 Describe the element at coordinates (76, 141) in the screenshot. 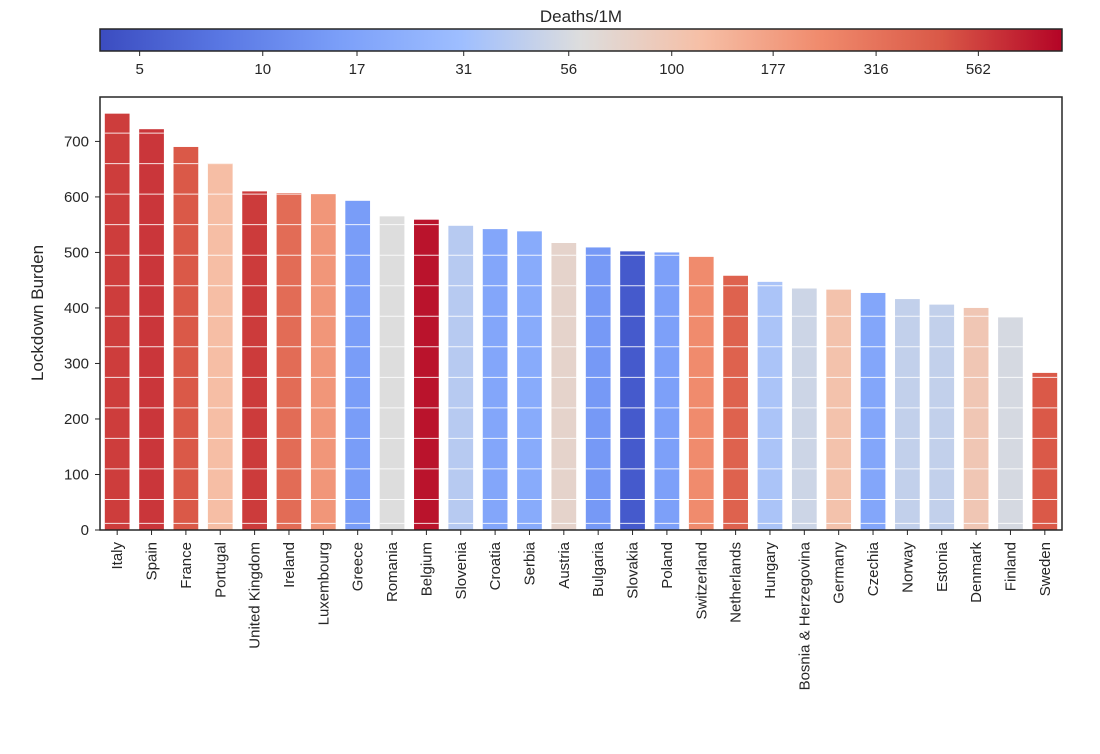

I see `y-tick-label: 700` at that location.